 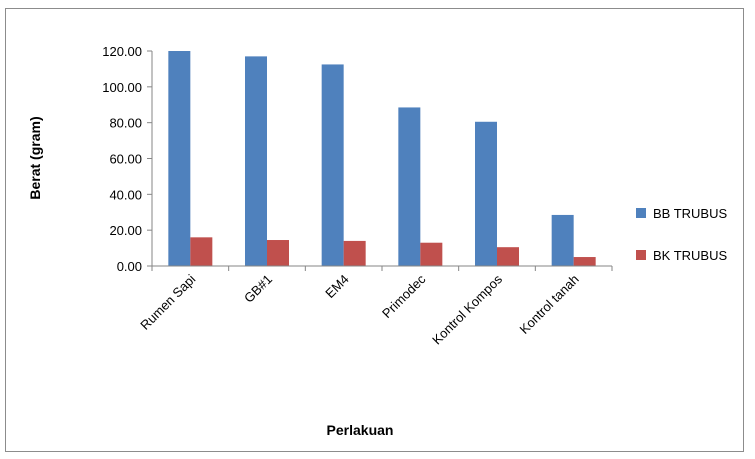 I want to click on y-tick-label: 20.00, so click(x=125, y=230).